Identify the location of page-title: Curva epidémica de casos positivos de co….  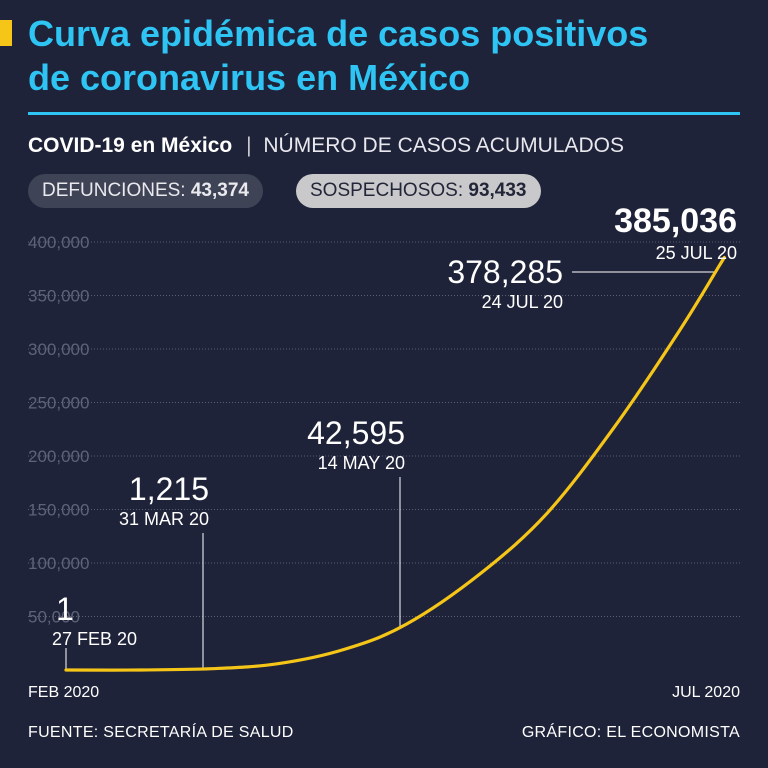
(388, 56).